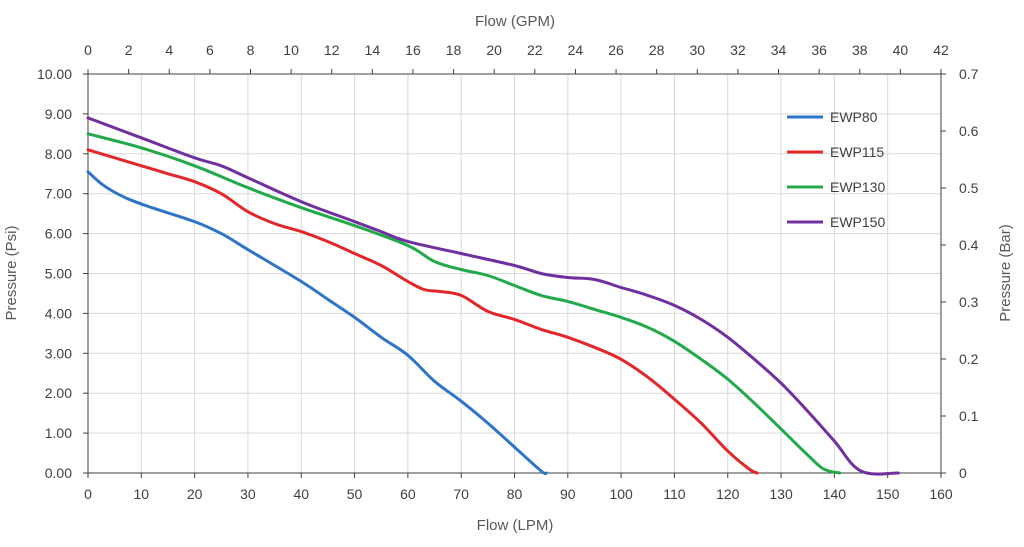 Image resolution: width=1024 pixels, height=547 pixels. Describe the element at coordinates (857, 152) in the screenshot. I see `legend-label: EWP115` at that location.